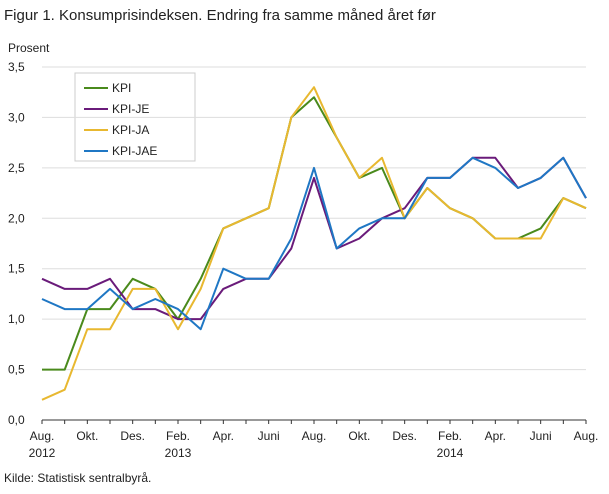 This screenshot has height=494, width=609. What do you see at coordinates (77, 478) in the screenshot?
I see `source: Kilde: Statistisk sentralbyrå.` at bounding box center [77, 478].